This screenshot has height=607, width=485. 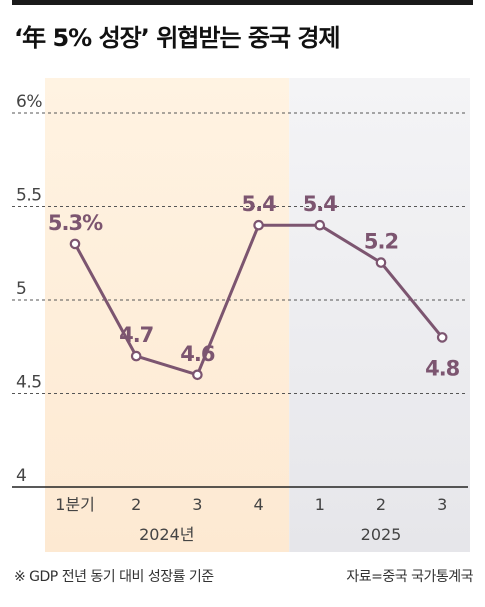 What do you see at coordinates (166, 534) in the screenshot?
I see `year-group-label: 2024년` at bounding box center [166, 534].